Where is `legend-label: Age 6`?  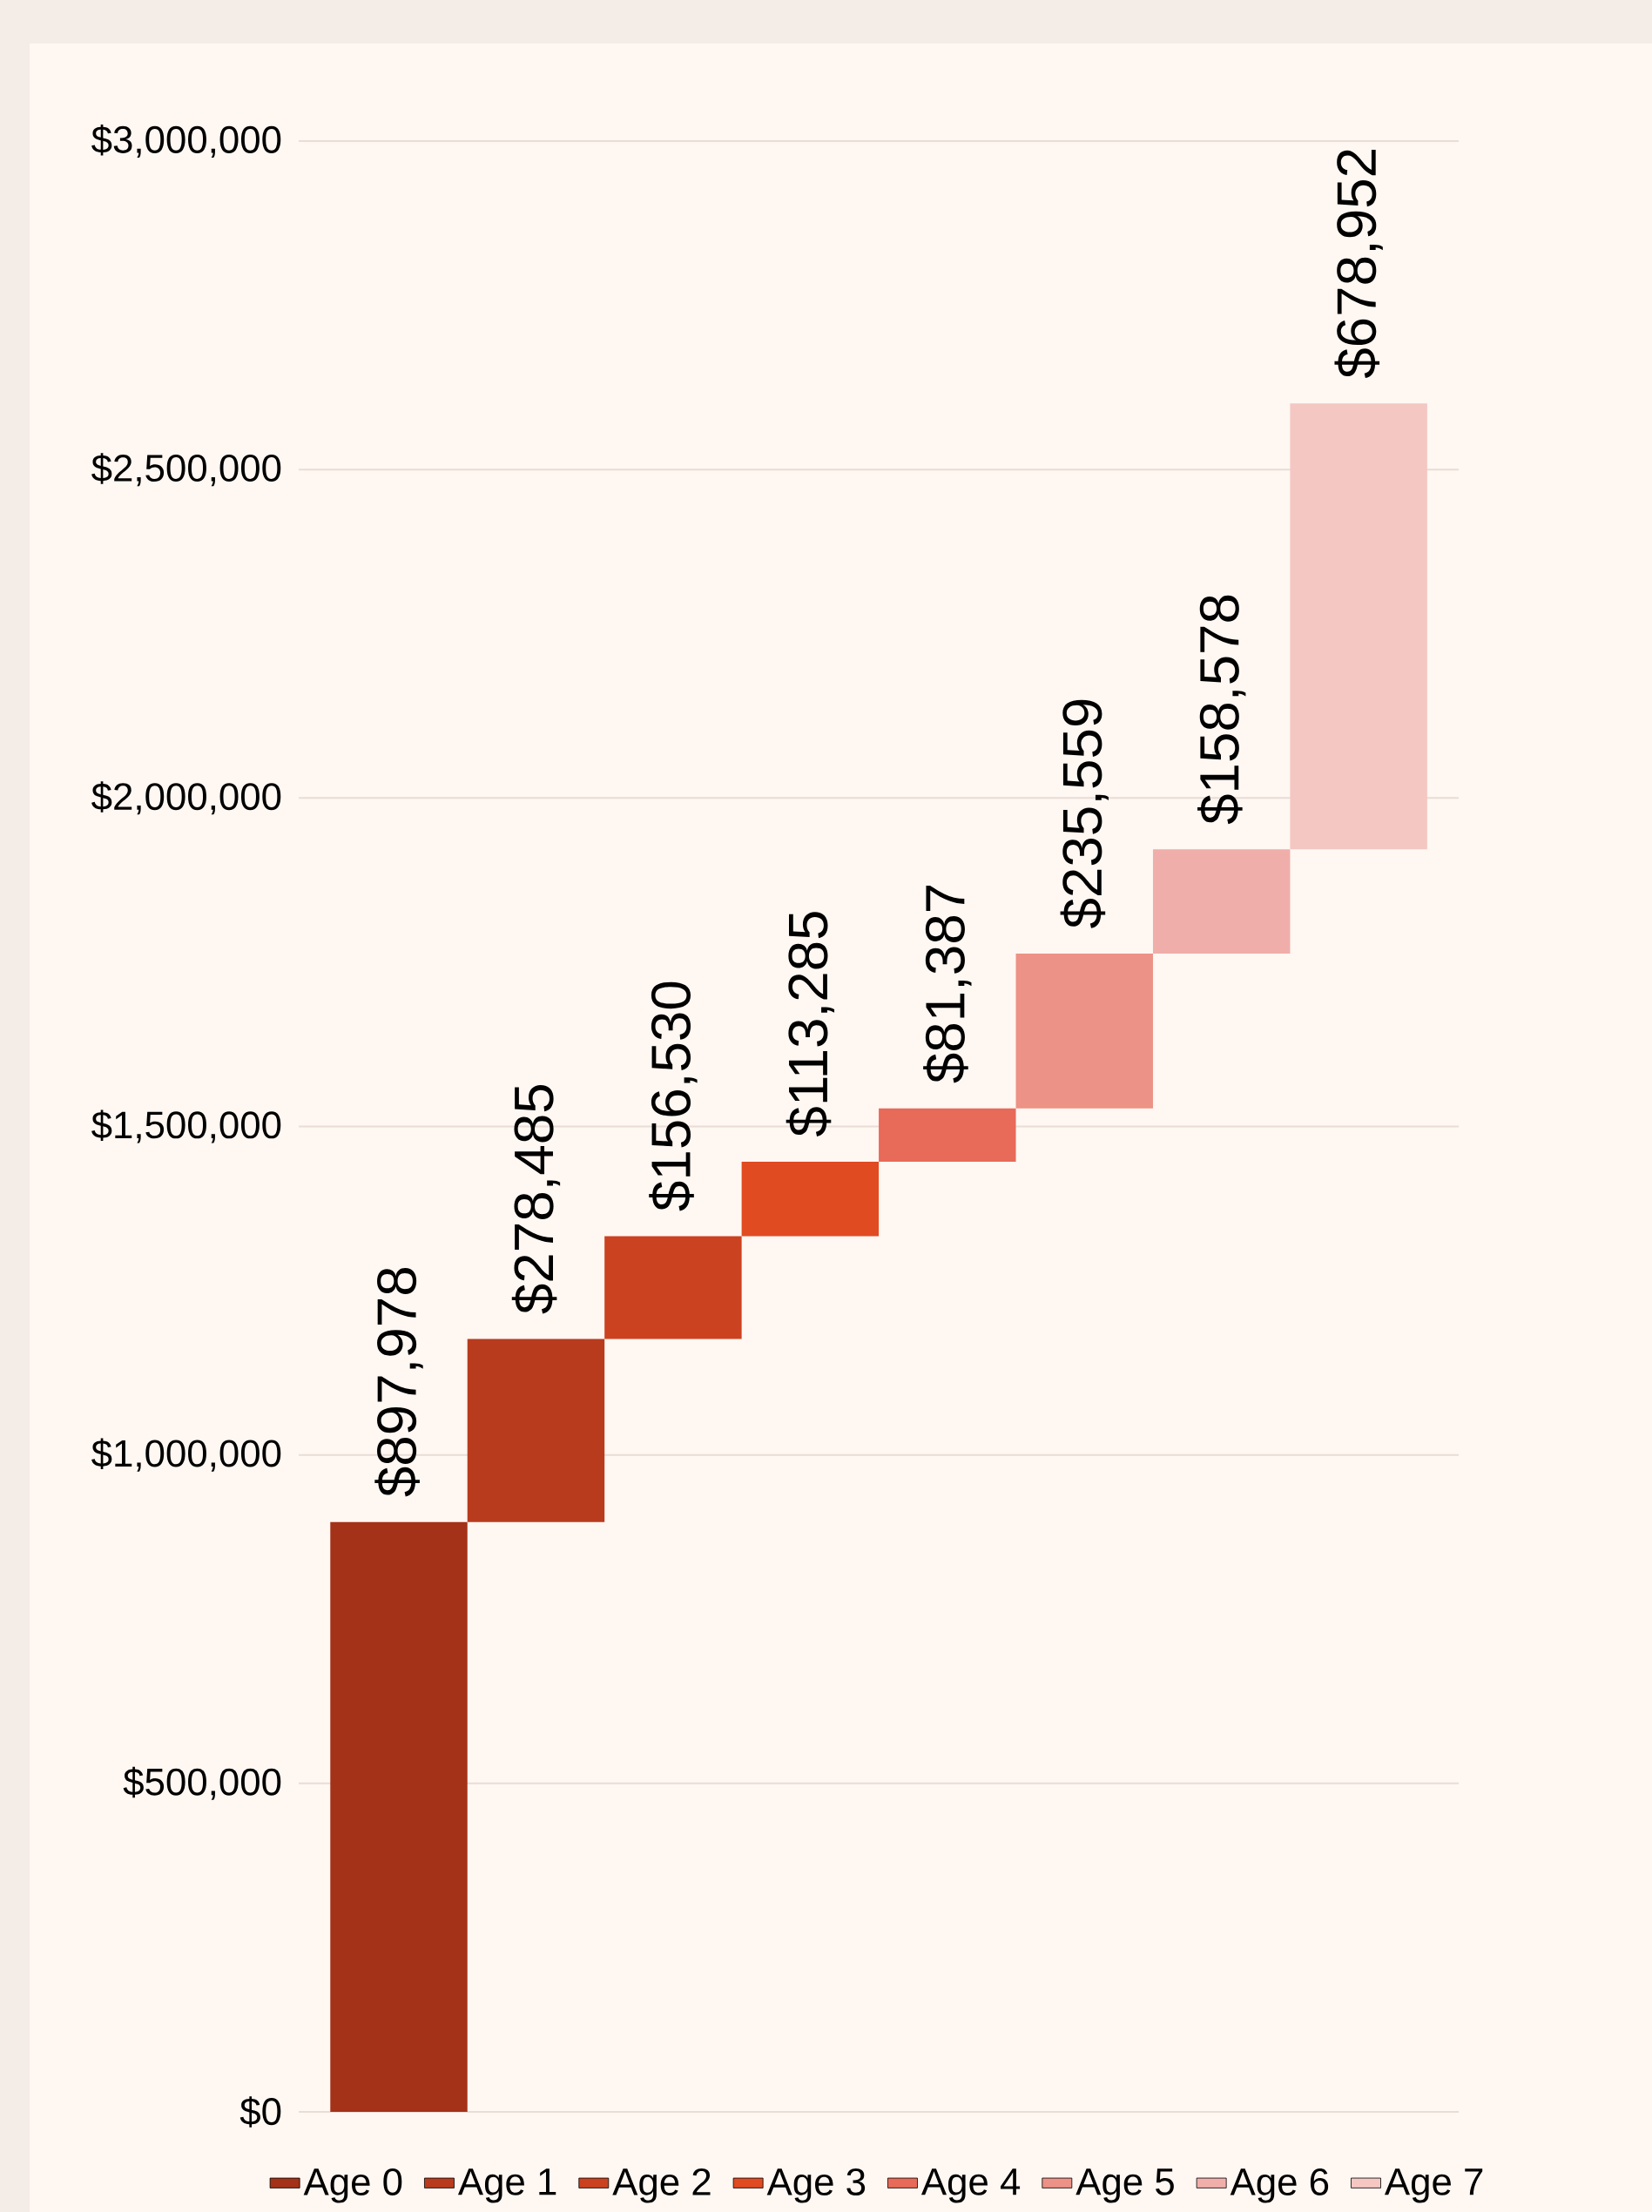 legend-label: Age 6 is located at coordinates (1279, 2186).